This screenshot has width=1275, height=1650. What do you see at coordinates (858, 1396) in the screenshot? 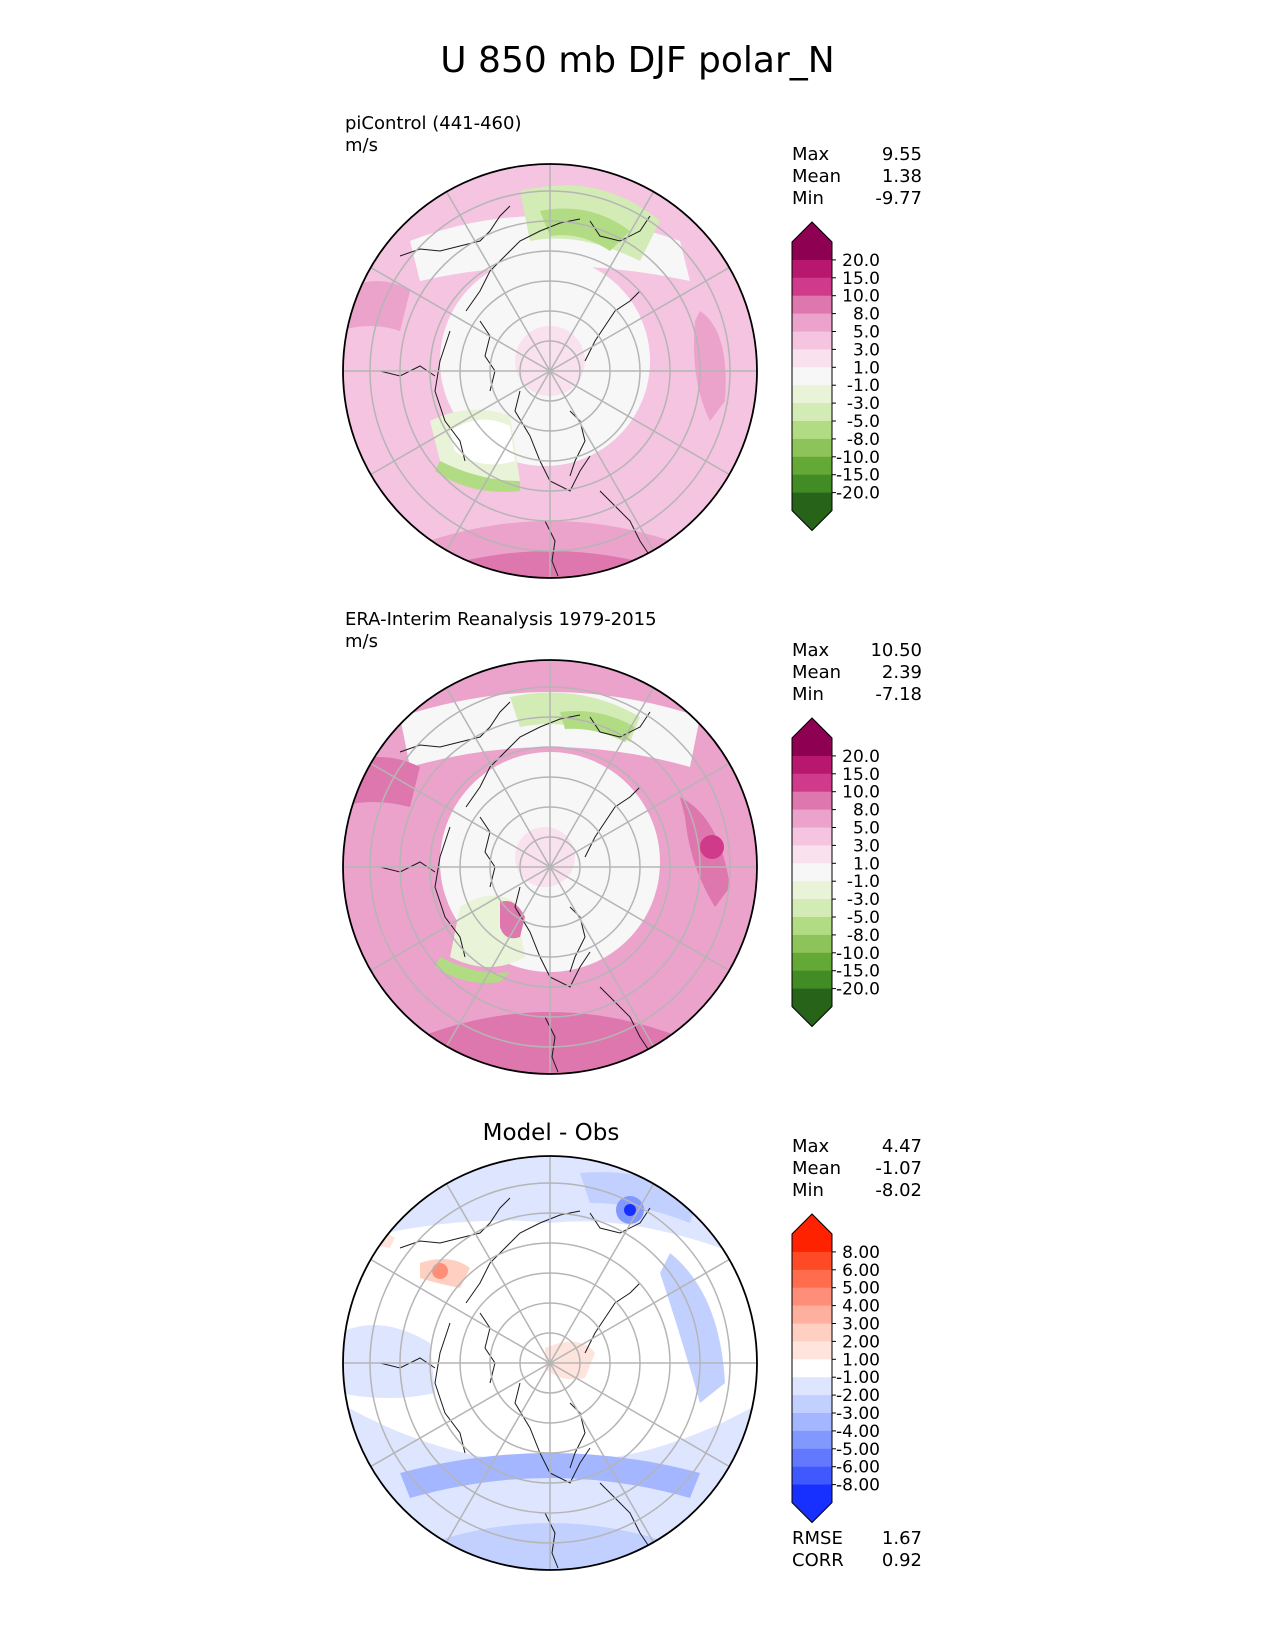
I see `colorbar-tick-label: -2.00` at bounding box center [858, 1396].